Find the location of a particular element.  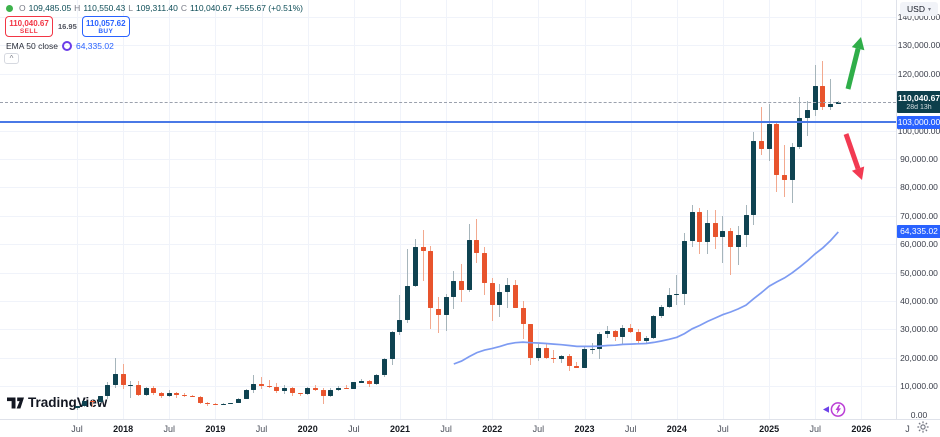

horizontal-price-line is located at coordinates (448, 122).